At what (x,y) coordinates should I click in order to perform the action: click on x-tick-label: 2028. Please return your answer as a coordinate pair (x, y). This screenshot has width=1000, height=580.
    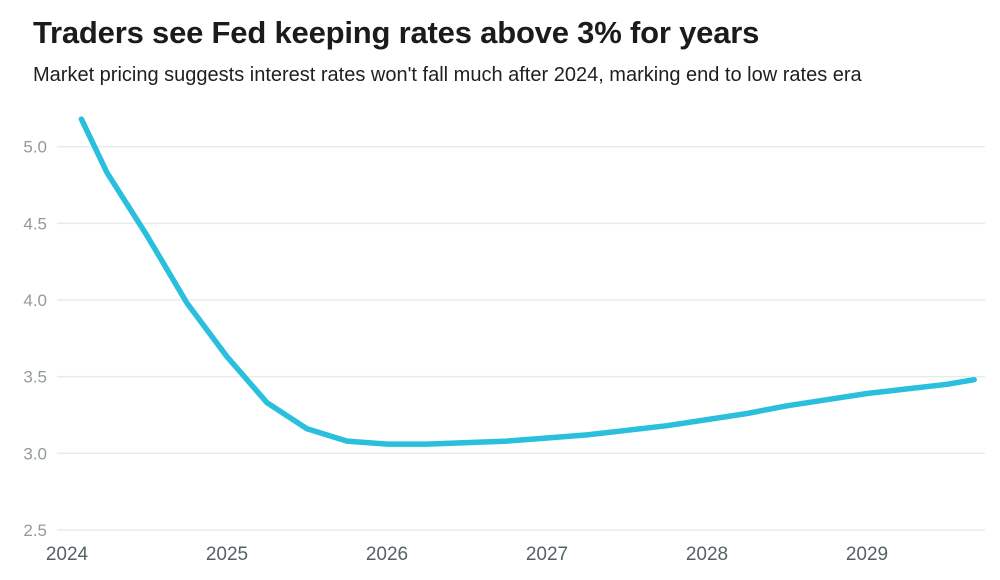
    Looking at the image, I should click on (707, 554).